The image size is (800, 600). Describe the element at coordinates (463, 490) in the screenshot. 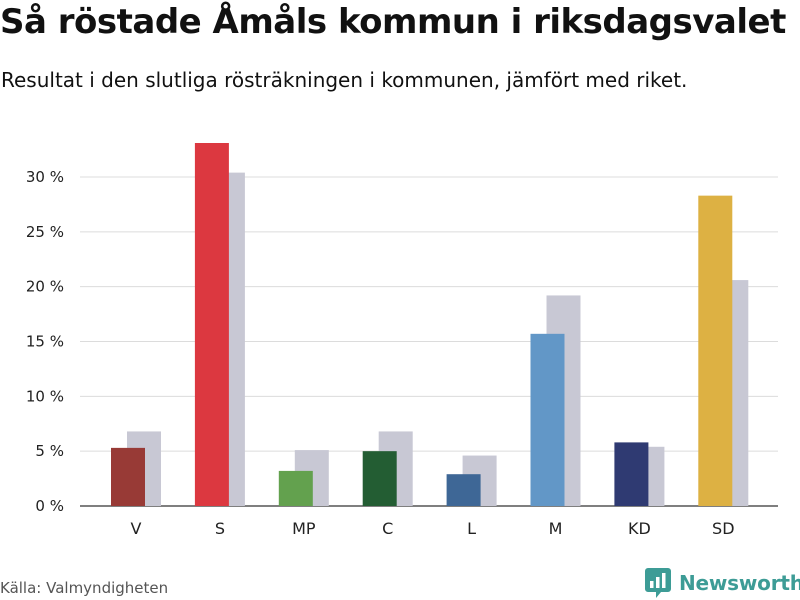

I see `bar-amal-l` at that location.